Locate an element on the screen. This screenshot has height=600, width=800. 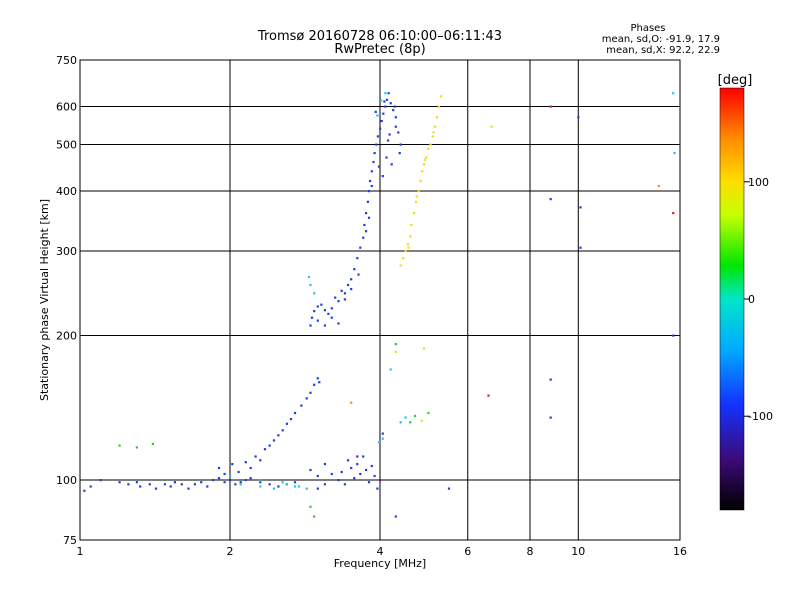
x-axis: 1 2 4 6 8 10 16 is located at coordinates (382, 551).